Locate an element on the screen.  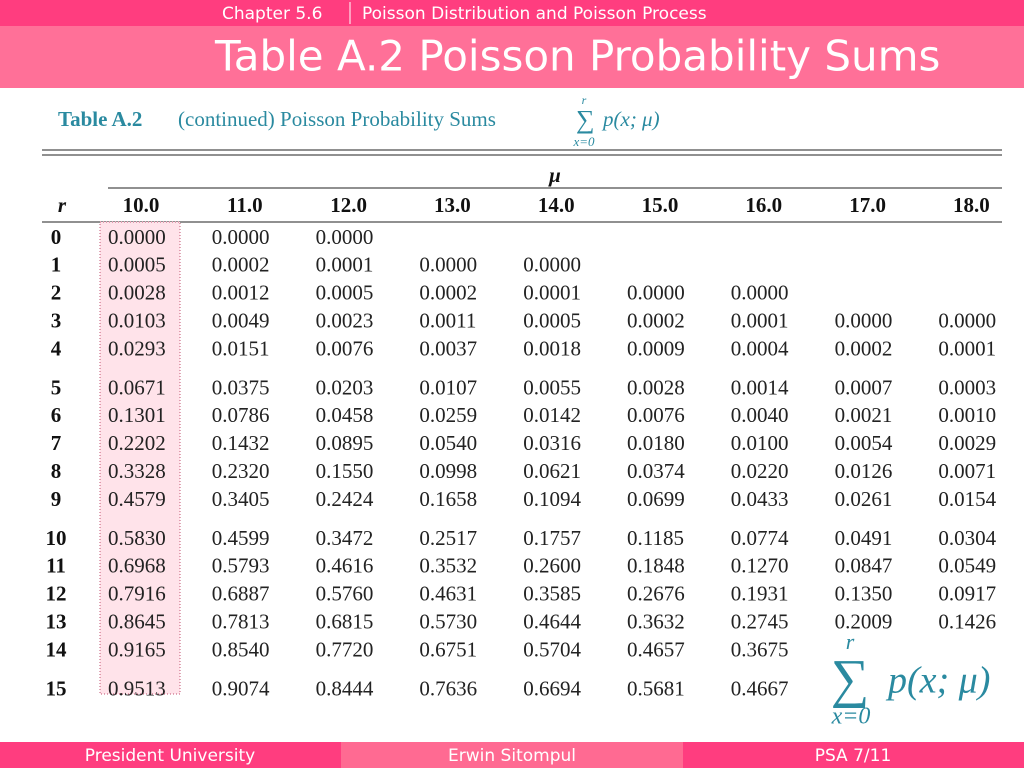
cell: 0.0917 is located at coordinates (967, 594).